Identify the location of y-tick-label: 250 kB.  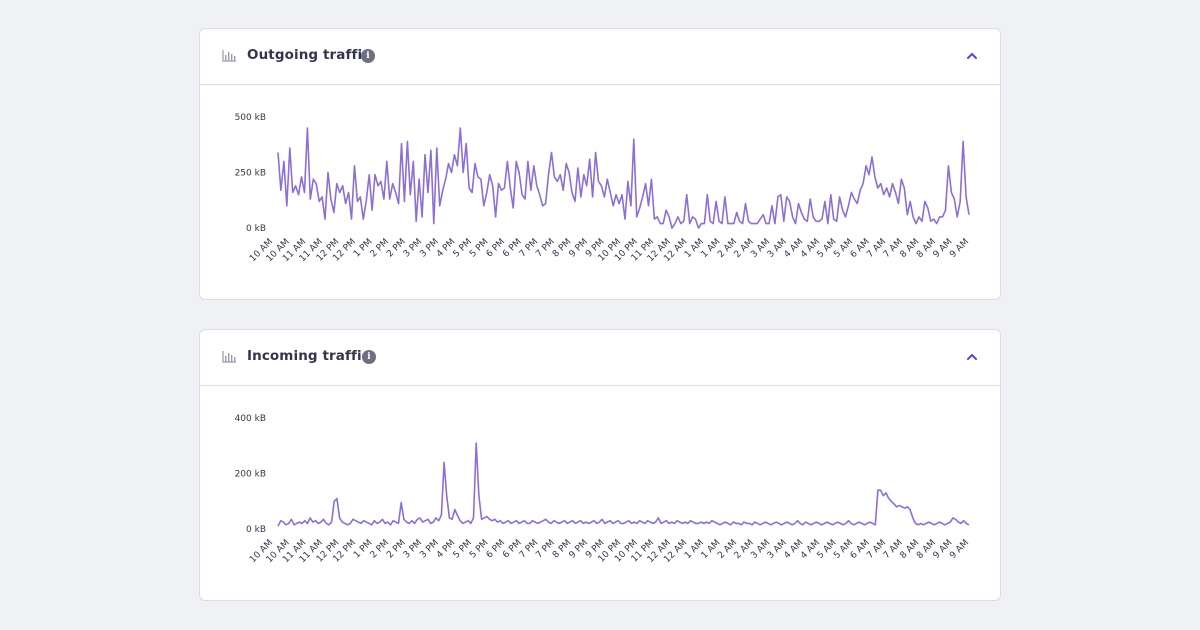
(250, 174).